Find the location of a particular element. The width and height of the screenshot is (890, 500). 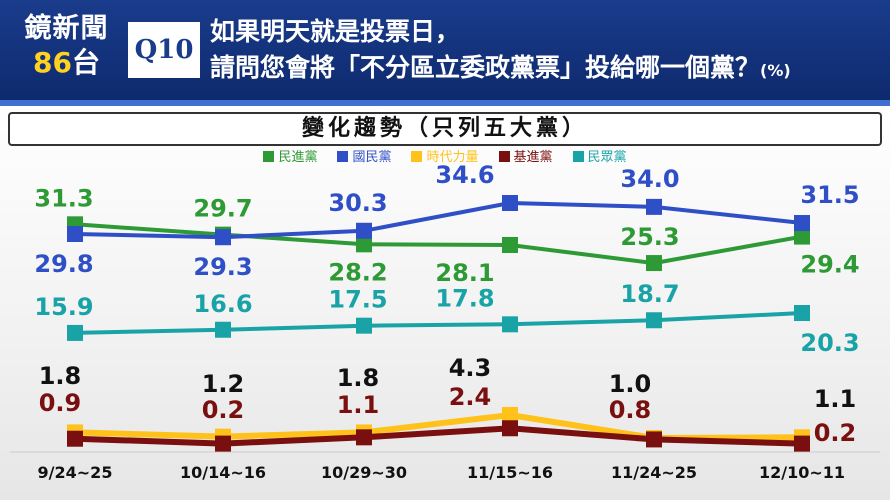

label-dpp-4: 25.3 is located at coordinates (649, 237).